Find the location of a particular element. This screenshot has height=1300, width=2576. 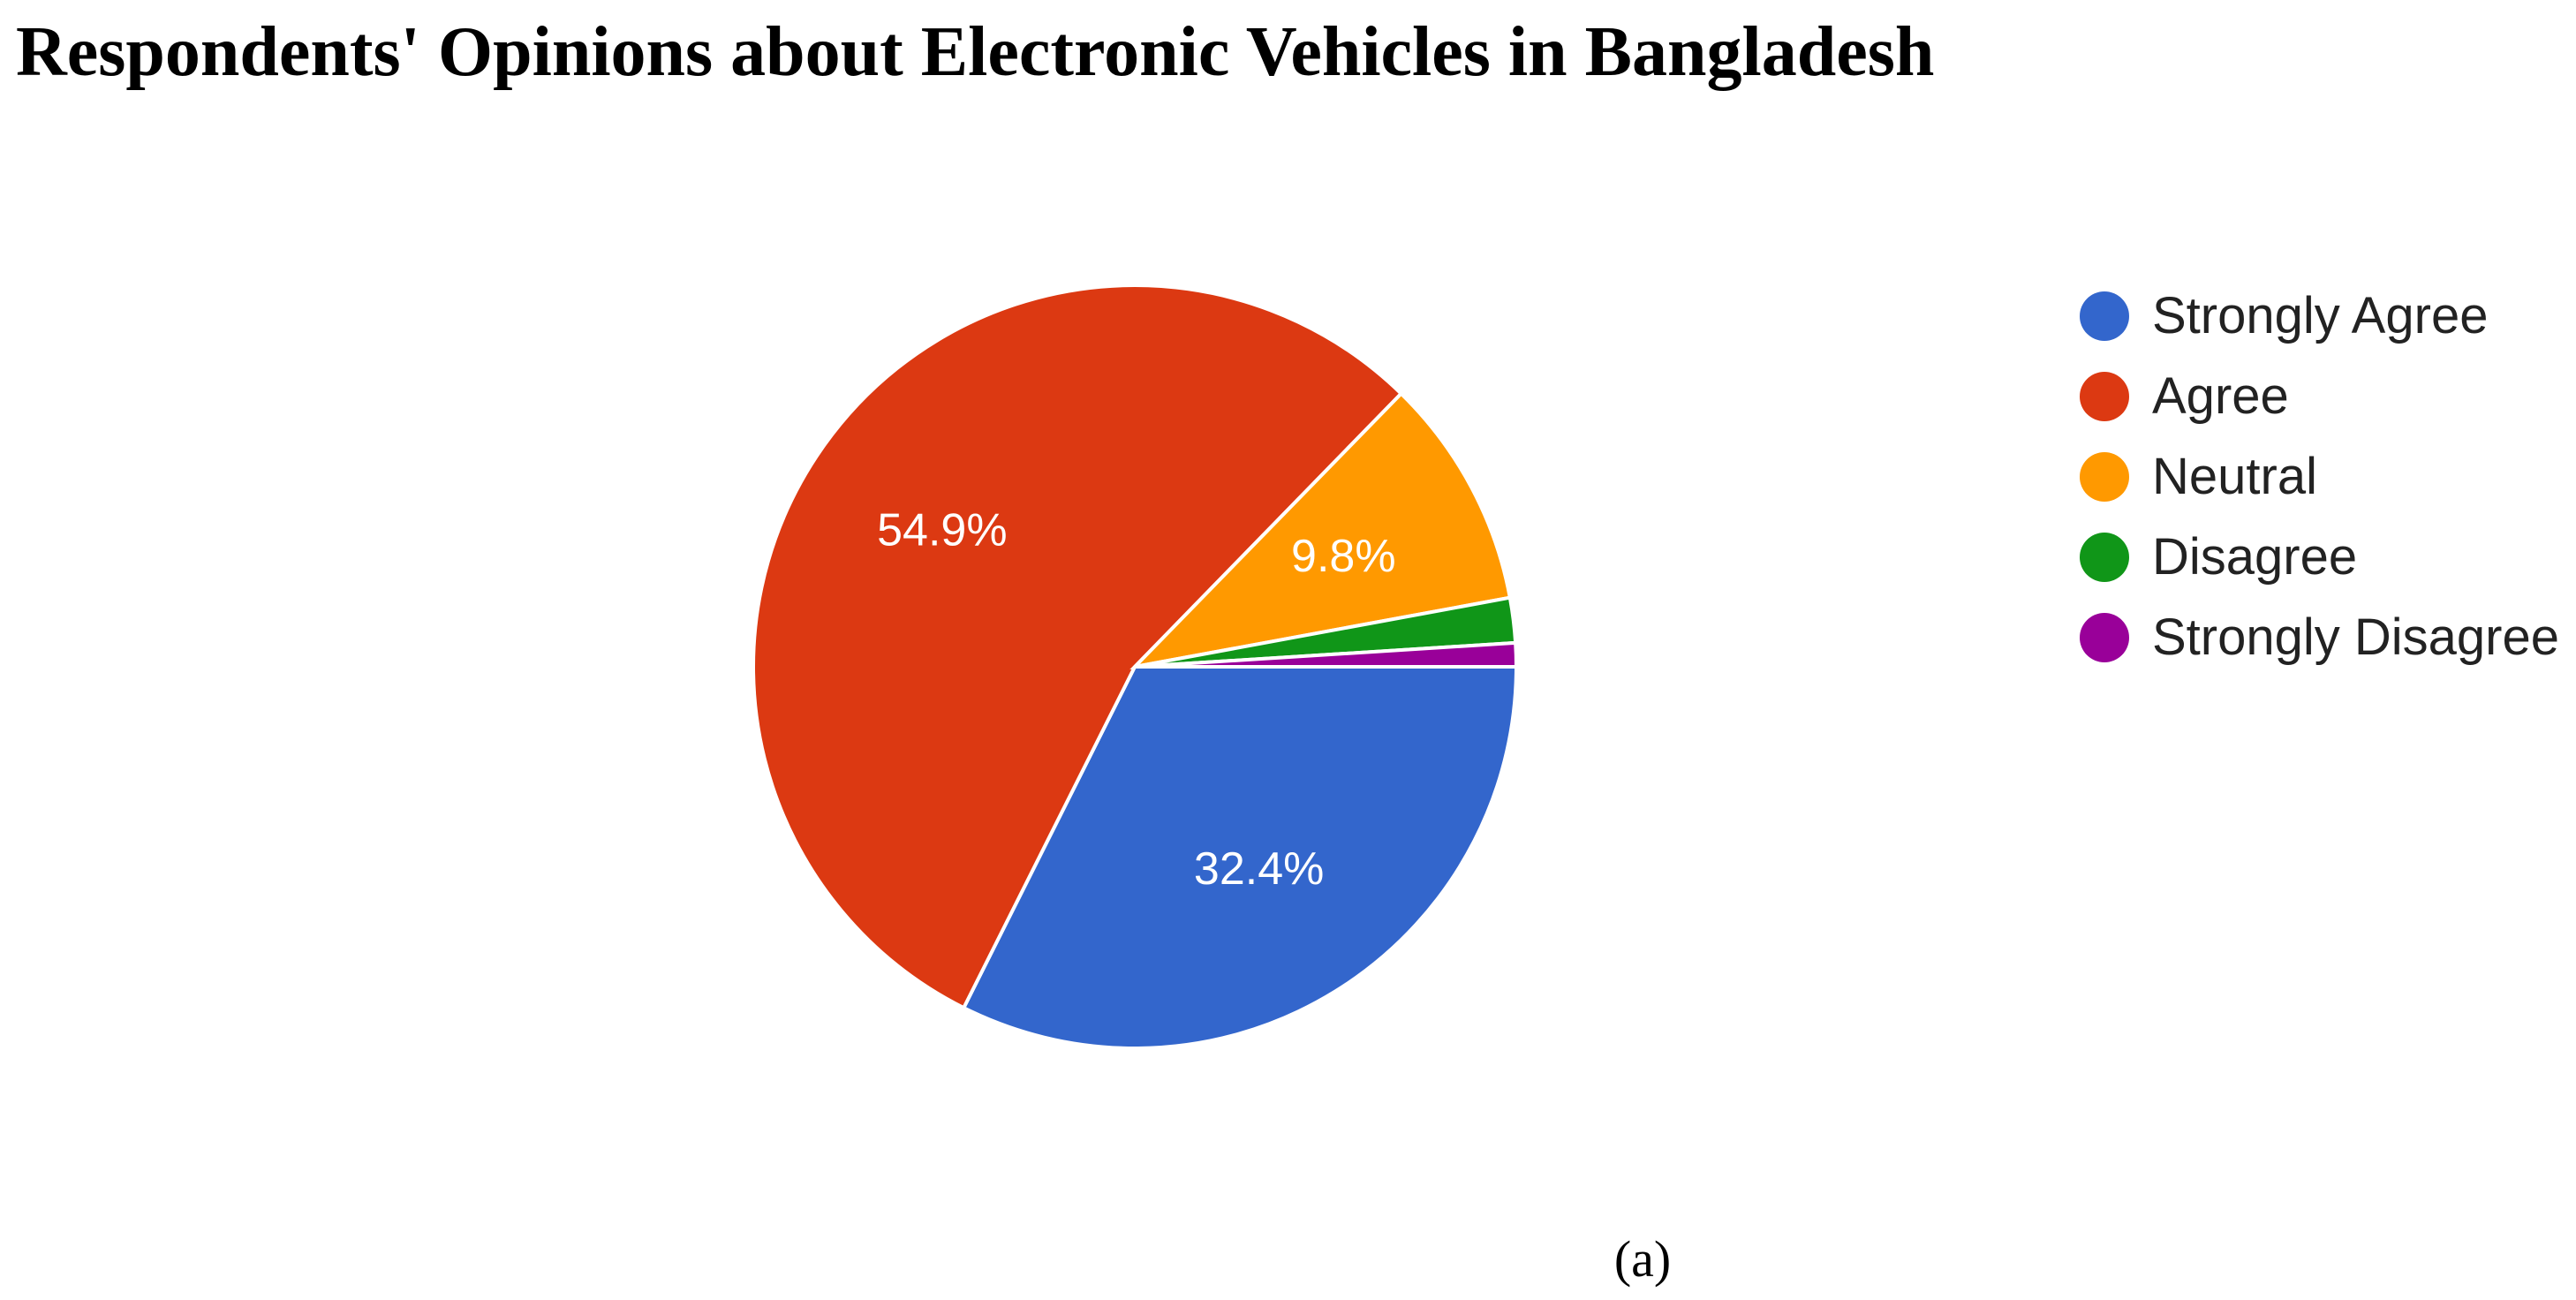

pie-slice-strongly-disagree is located at coordinates (1326, 654).